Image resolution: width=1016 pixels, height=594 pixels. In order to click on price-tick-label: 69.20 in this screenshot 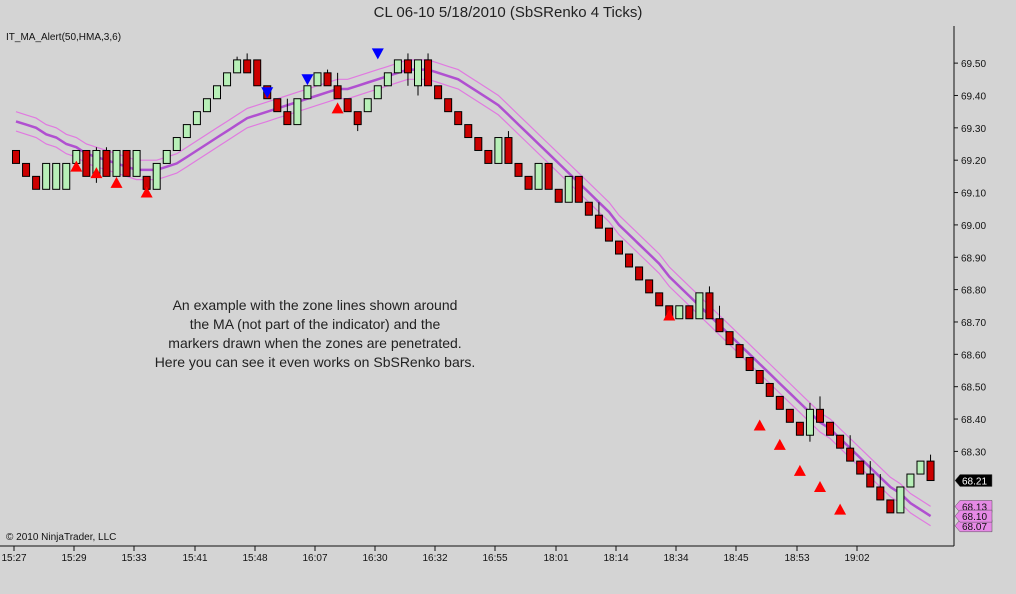, I will do `click(973, 161)`.